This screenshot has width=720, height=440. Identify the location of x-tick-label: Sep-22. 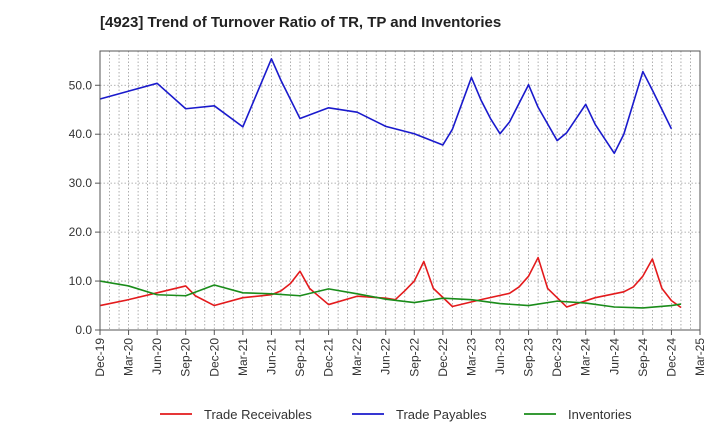
(414, 357).